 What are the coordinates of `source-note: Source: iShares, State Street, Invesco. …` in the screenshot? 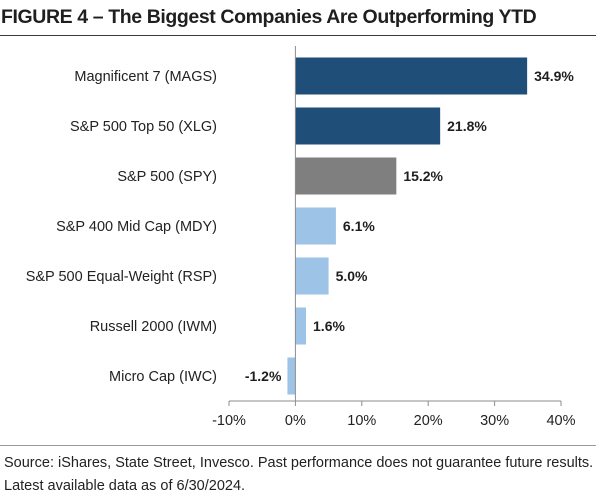 It's located at (299, 474).